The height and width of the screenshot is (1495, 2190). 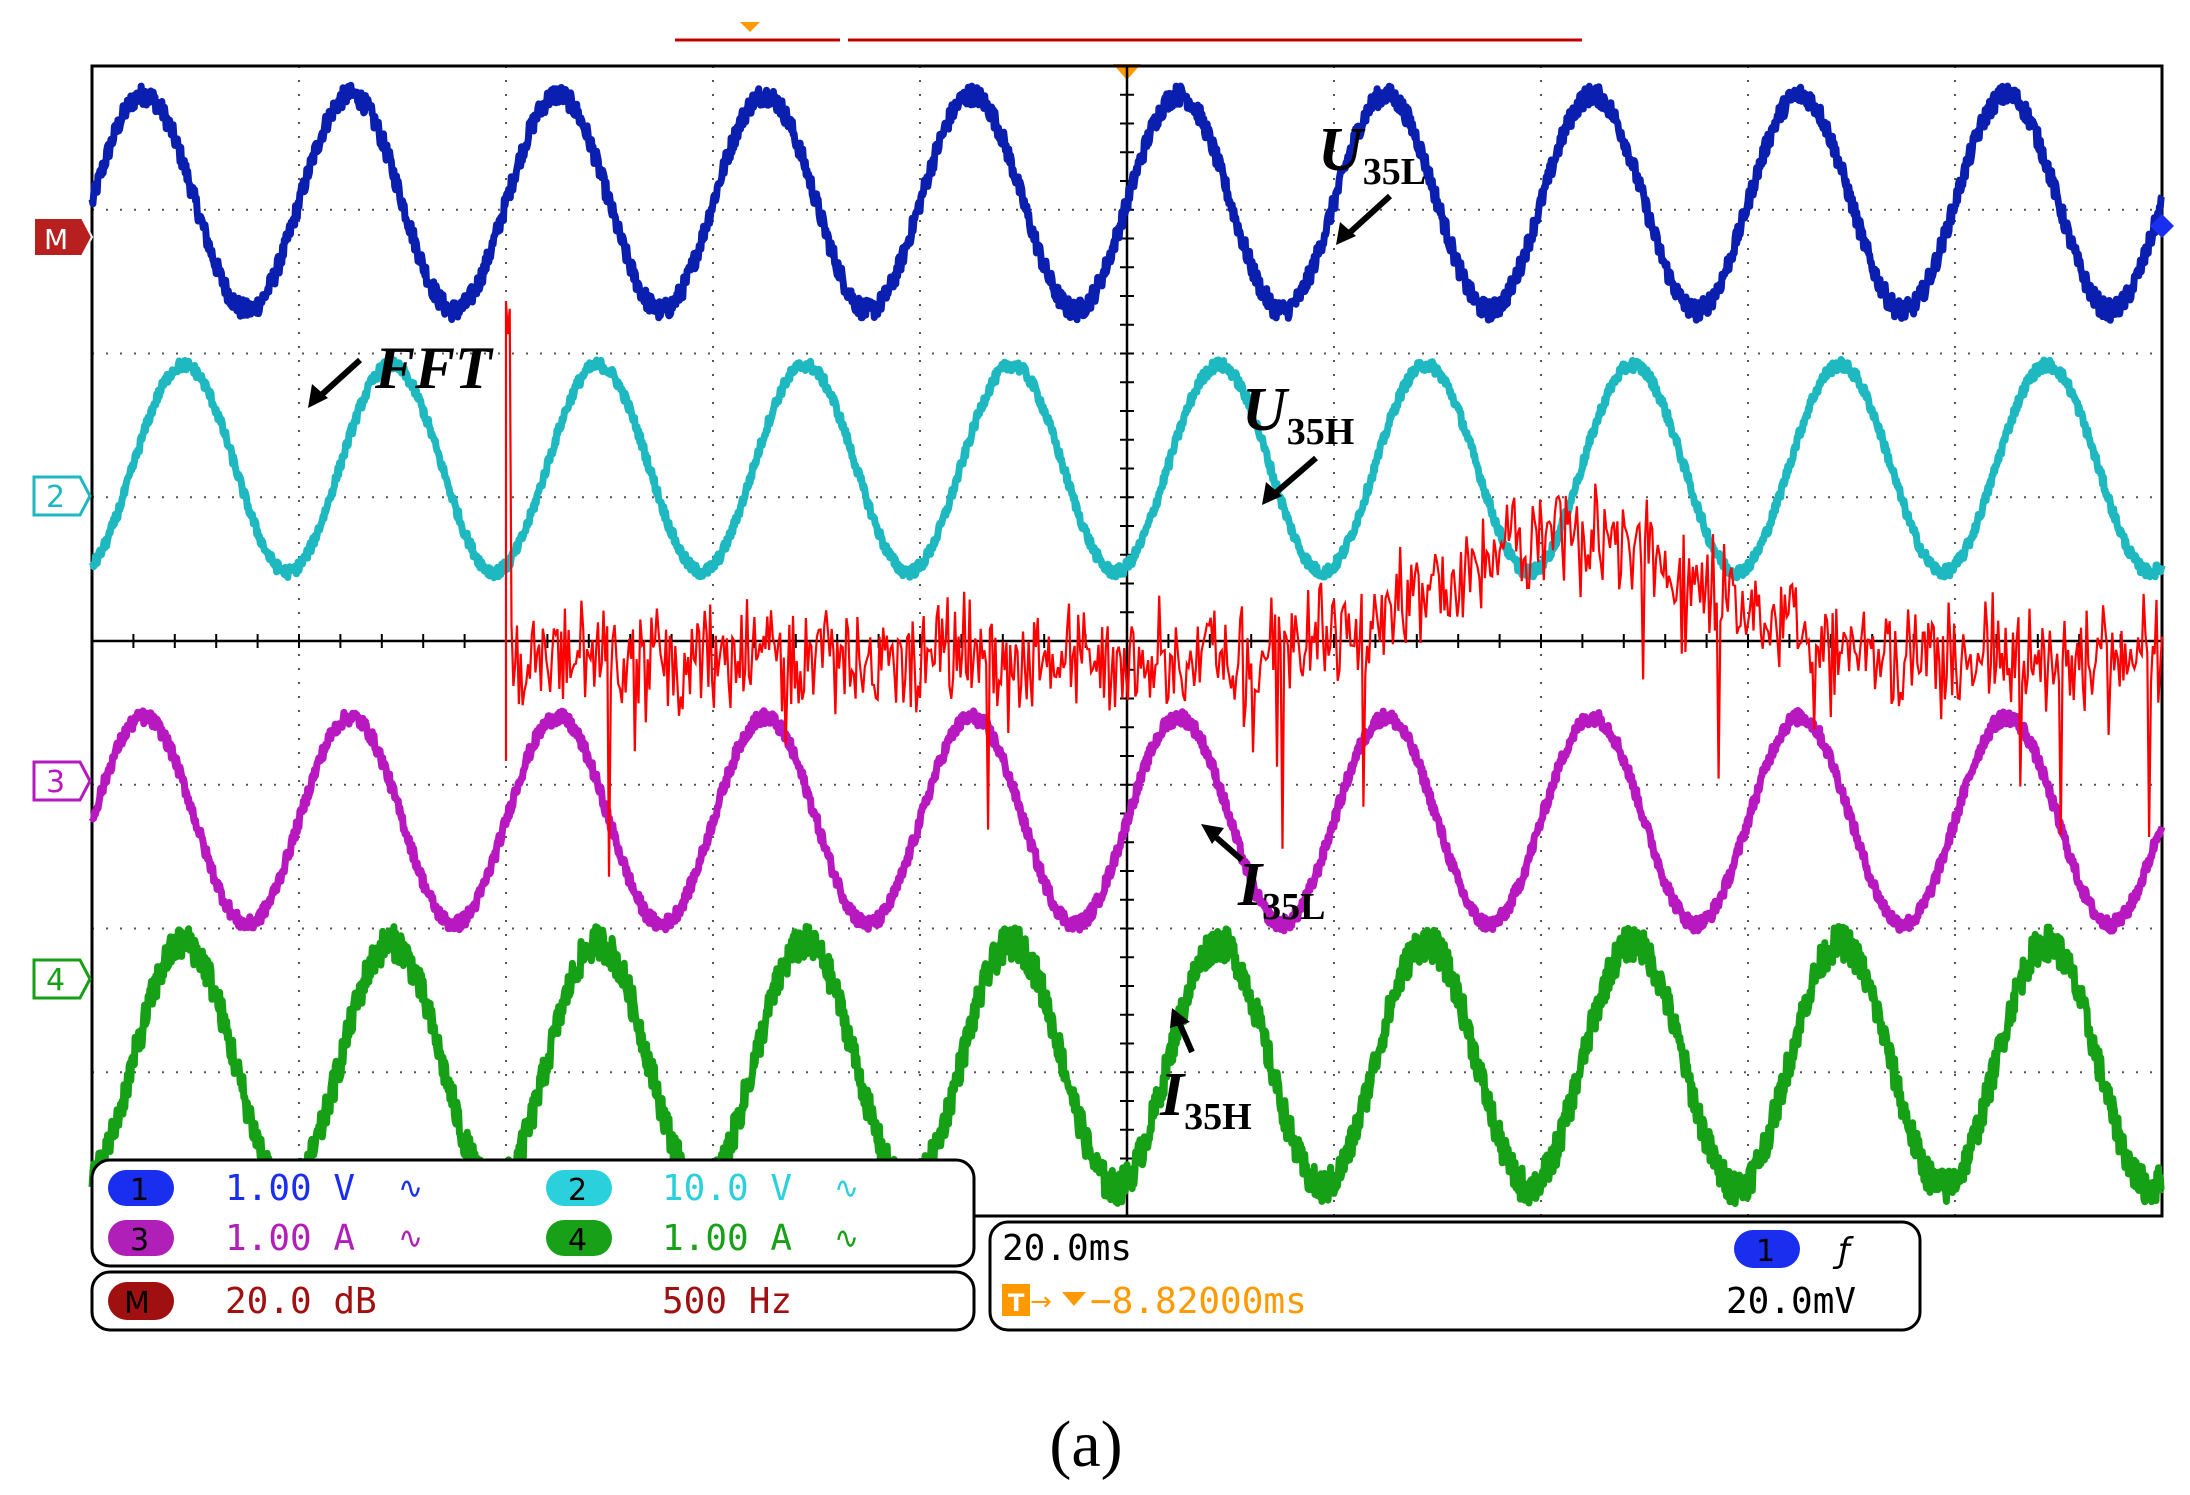 What do you see at coordinates (727, 1301) in the screenshot?
I see `math-span: 500 Hz` at bounding box center [727, 1301].